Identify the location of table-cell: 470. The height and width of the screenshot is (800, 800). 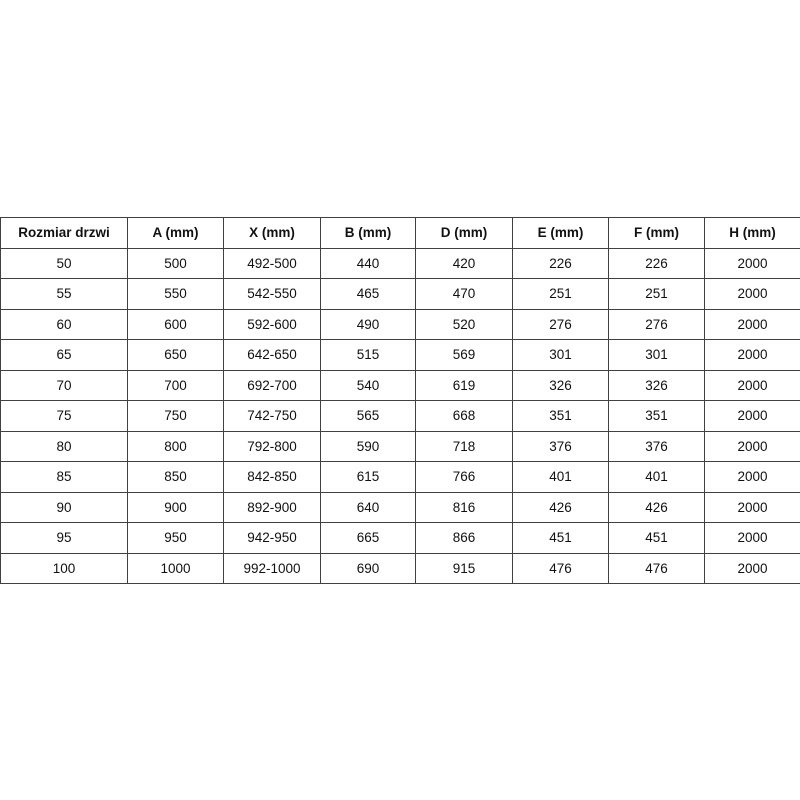
(464, 294).